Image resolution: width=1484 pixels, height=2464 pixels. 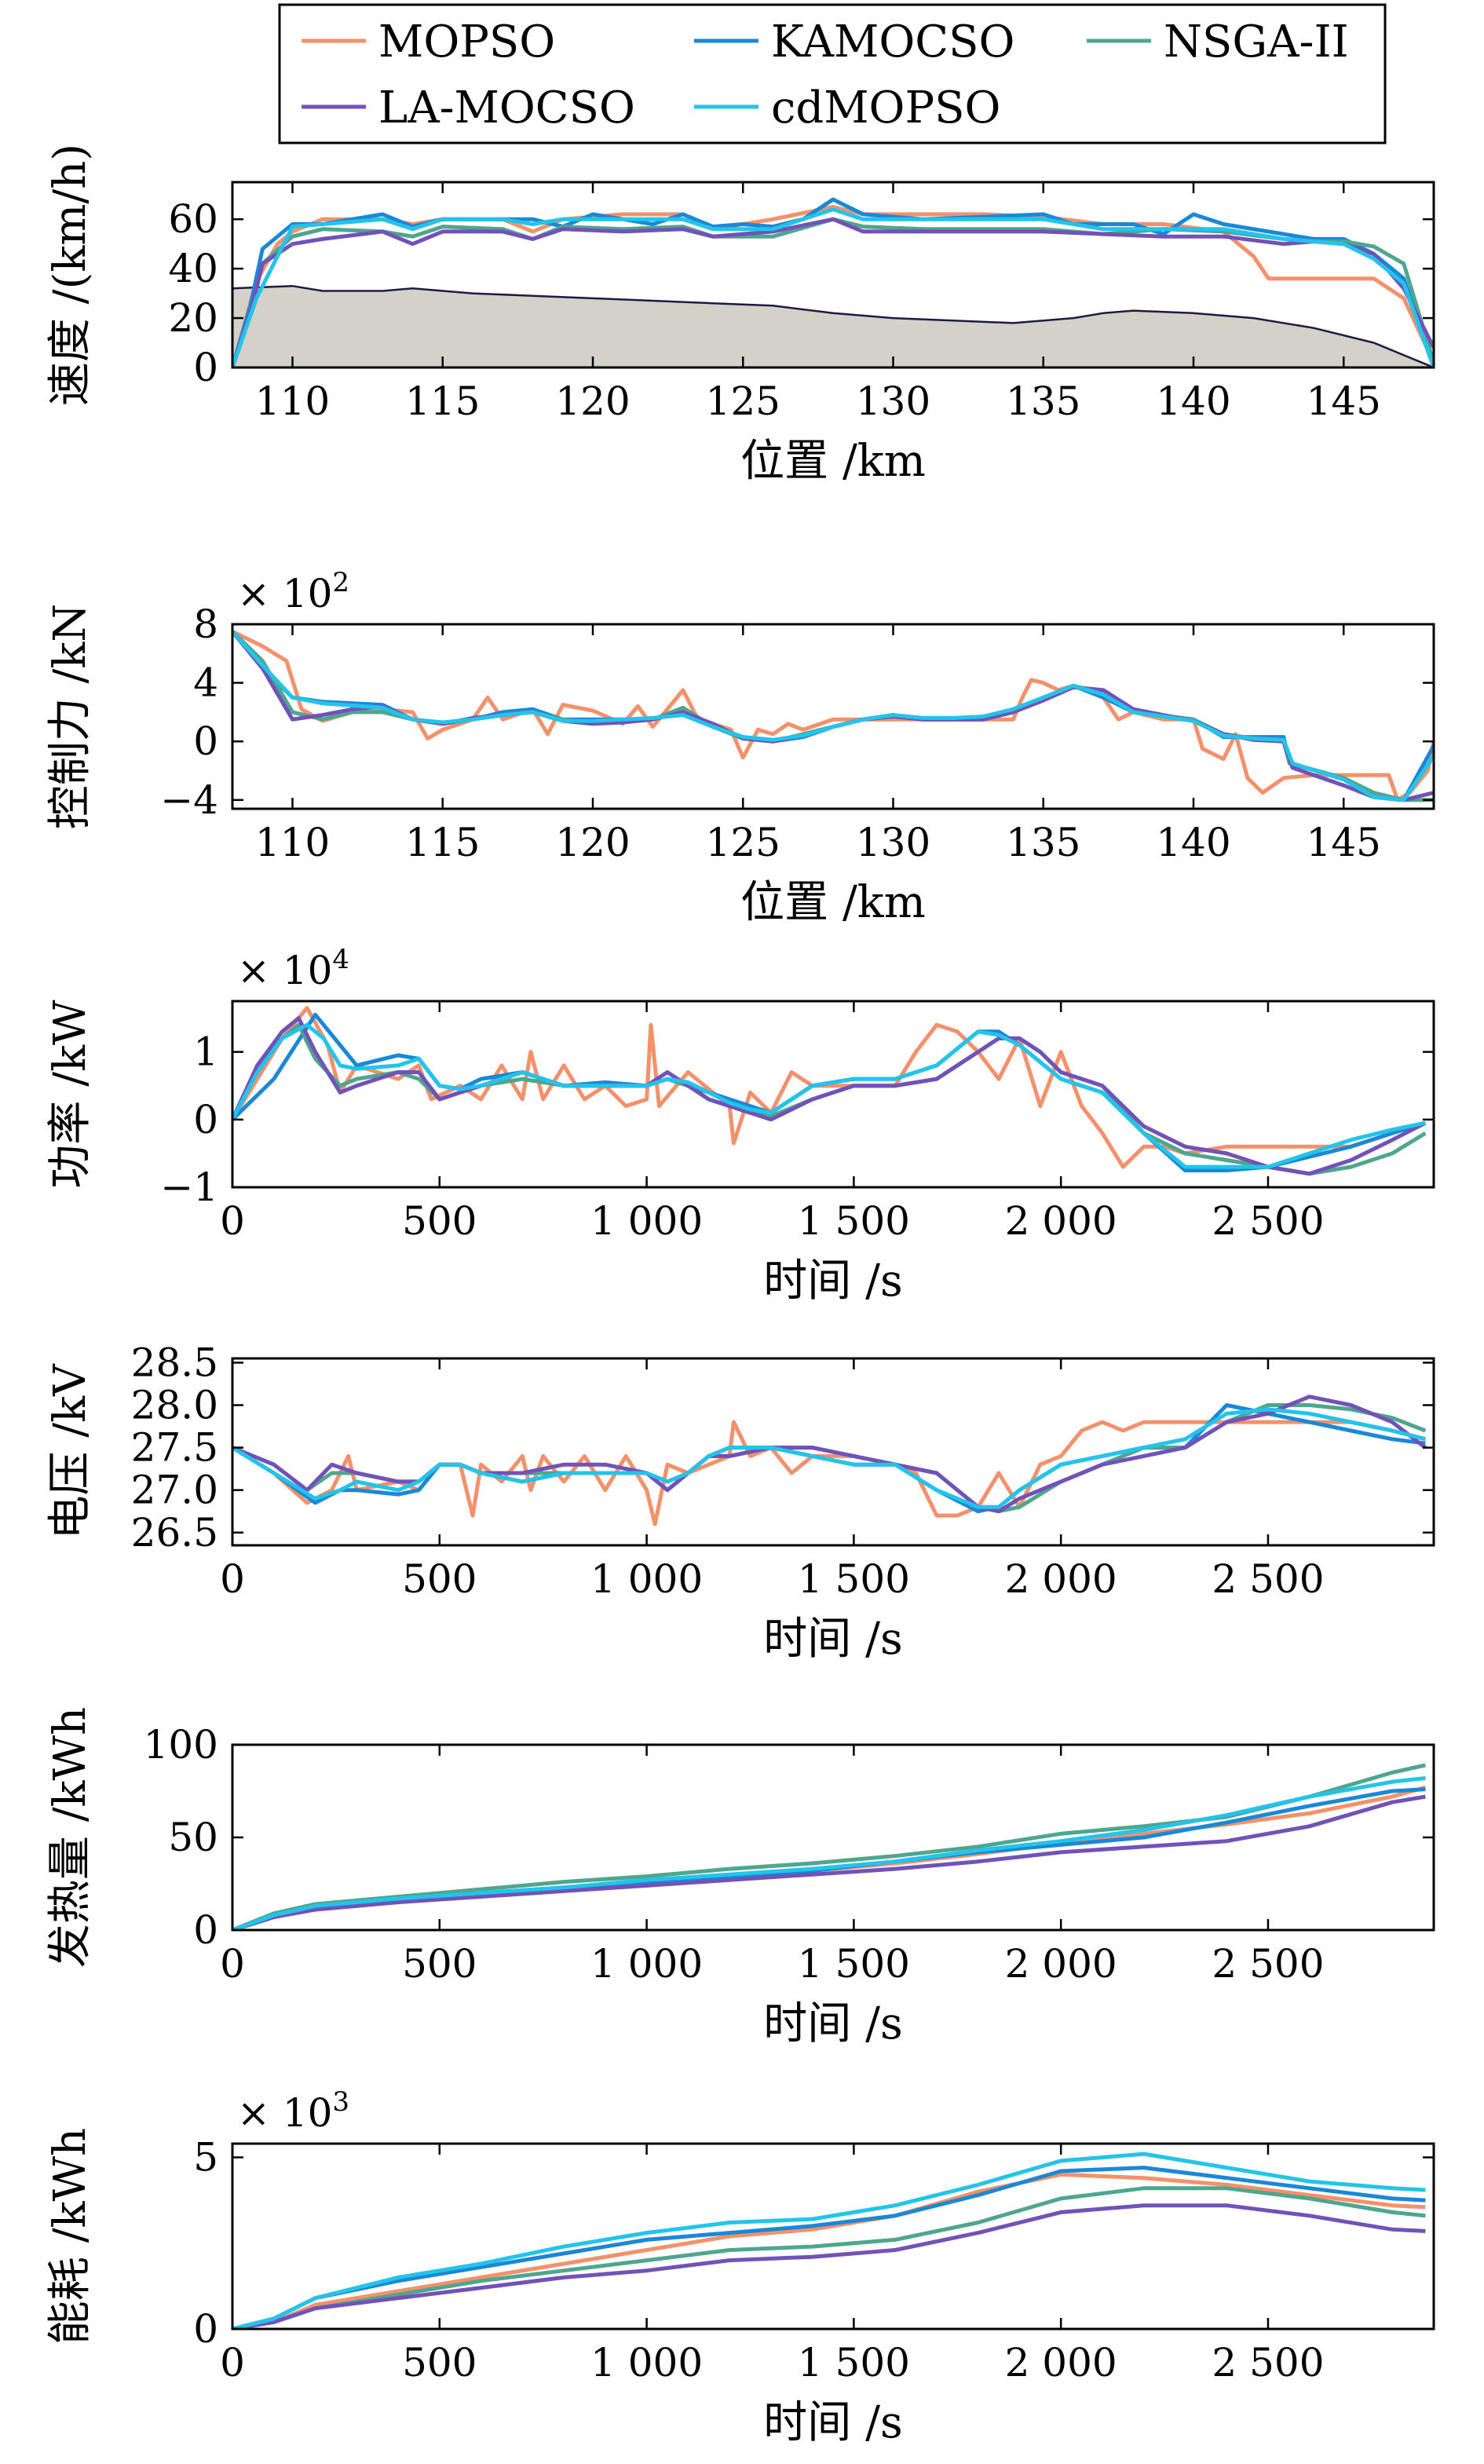 I want to click on y-tick-label: 1, so click(x=205, y=1052).